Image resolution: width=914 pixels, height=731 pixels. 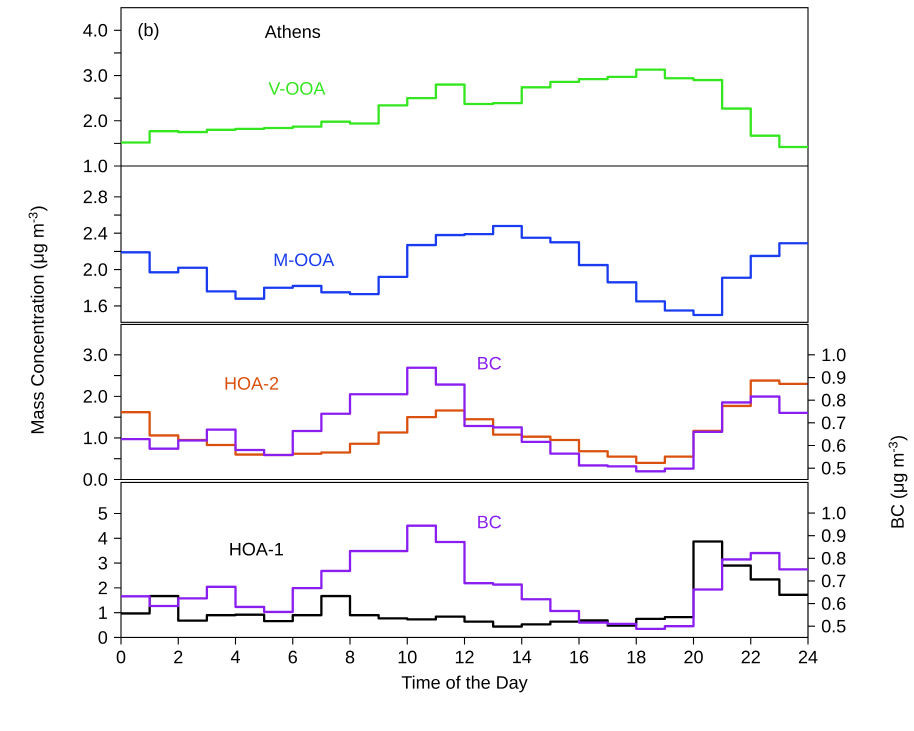 I want to click on x-tick-label: 14, so click(x=522, y=657).